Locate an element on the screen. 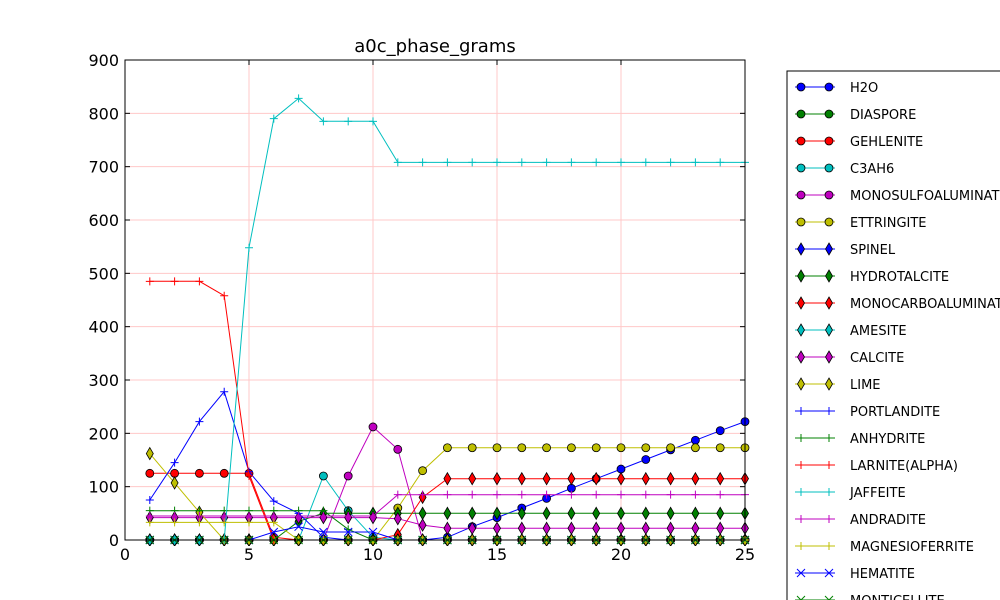 The height and width of the screenshot is (600, 1000). legend-entry: HYDROTALCITE is located at coordinates (872, 277).